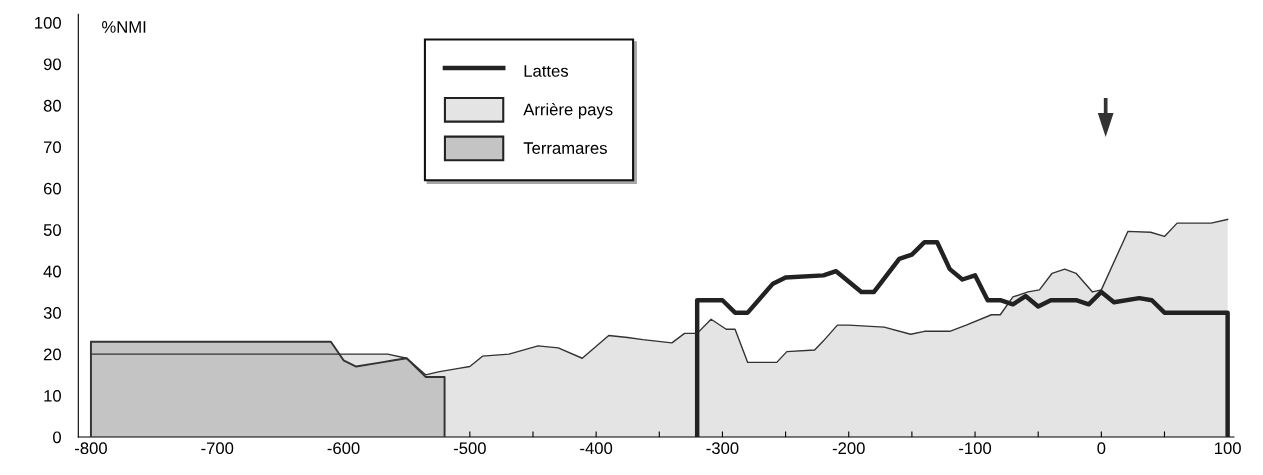 Image resolution: width=1263 pixels, height=475 pixels. Describe the element at coordinates (1228, 448) in the screenshot. I see `x-tick-label: 100` at that location.